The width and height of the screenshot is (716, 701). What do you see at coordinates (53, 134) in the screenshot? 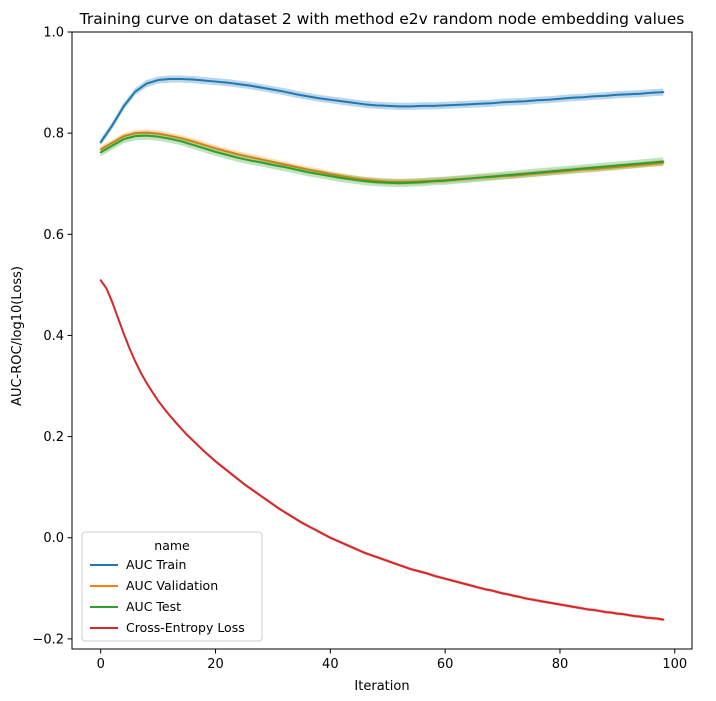
I see `y-tick-label: 0.8` at bounding box center [53, 134].